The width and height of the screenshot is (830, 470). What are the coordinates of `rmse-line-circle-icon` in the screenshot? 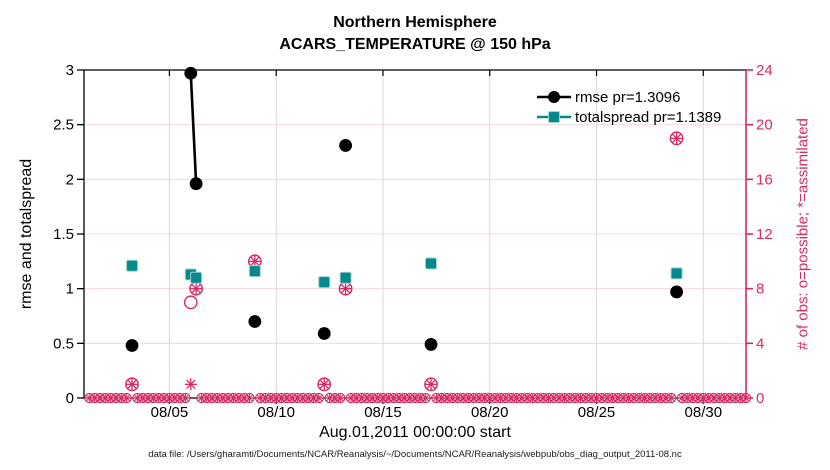 It's located at (554, 97).